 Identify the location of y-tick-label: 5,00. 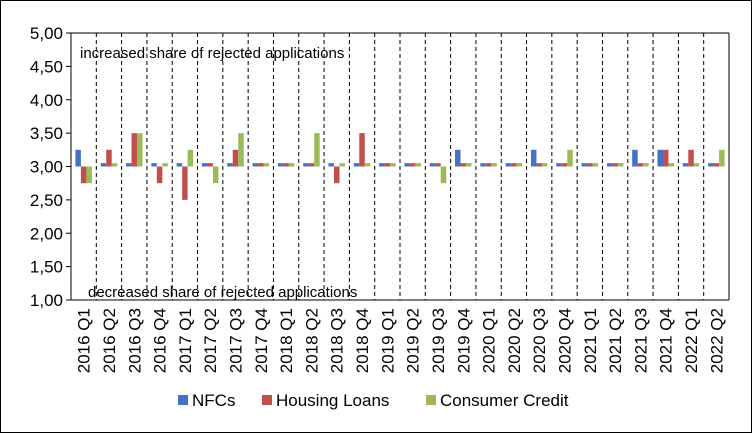
(46, 33).